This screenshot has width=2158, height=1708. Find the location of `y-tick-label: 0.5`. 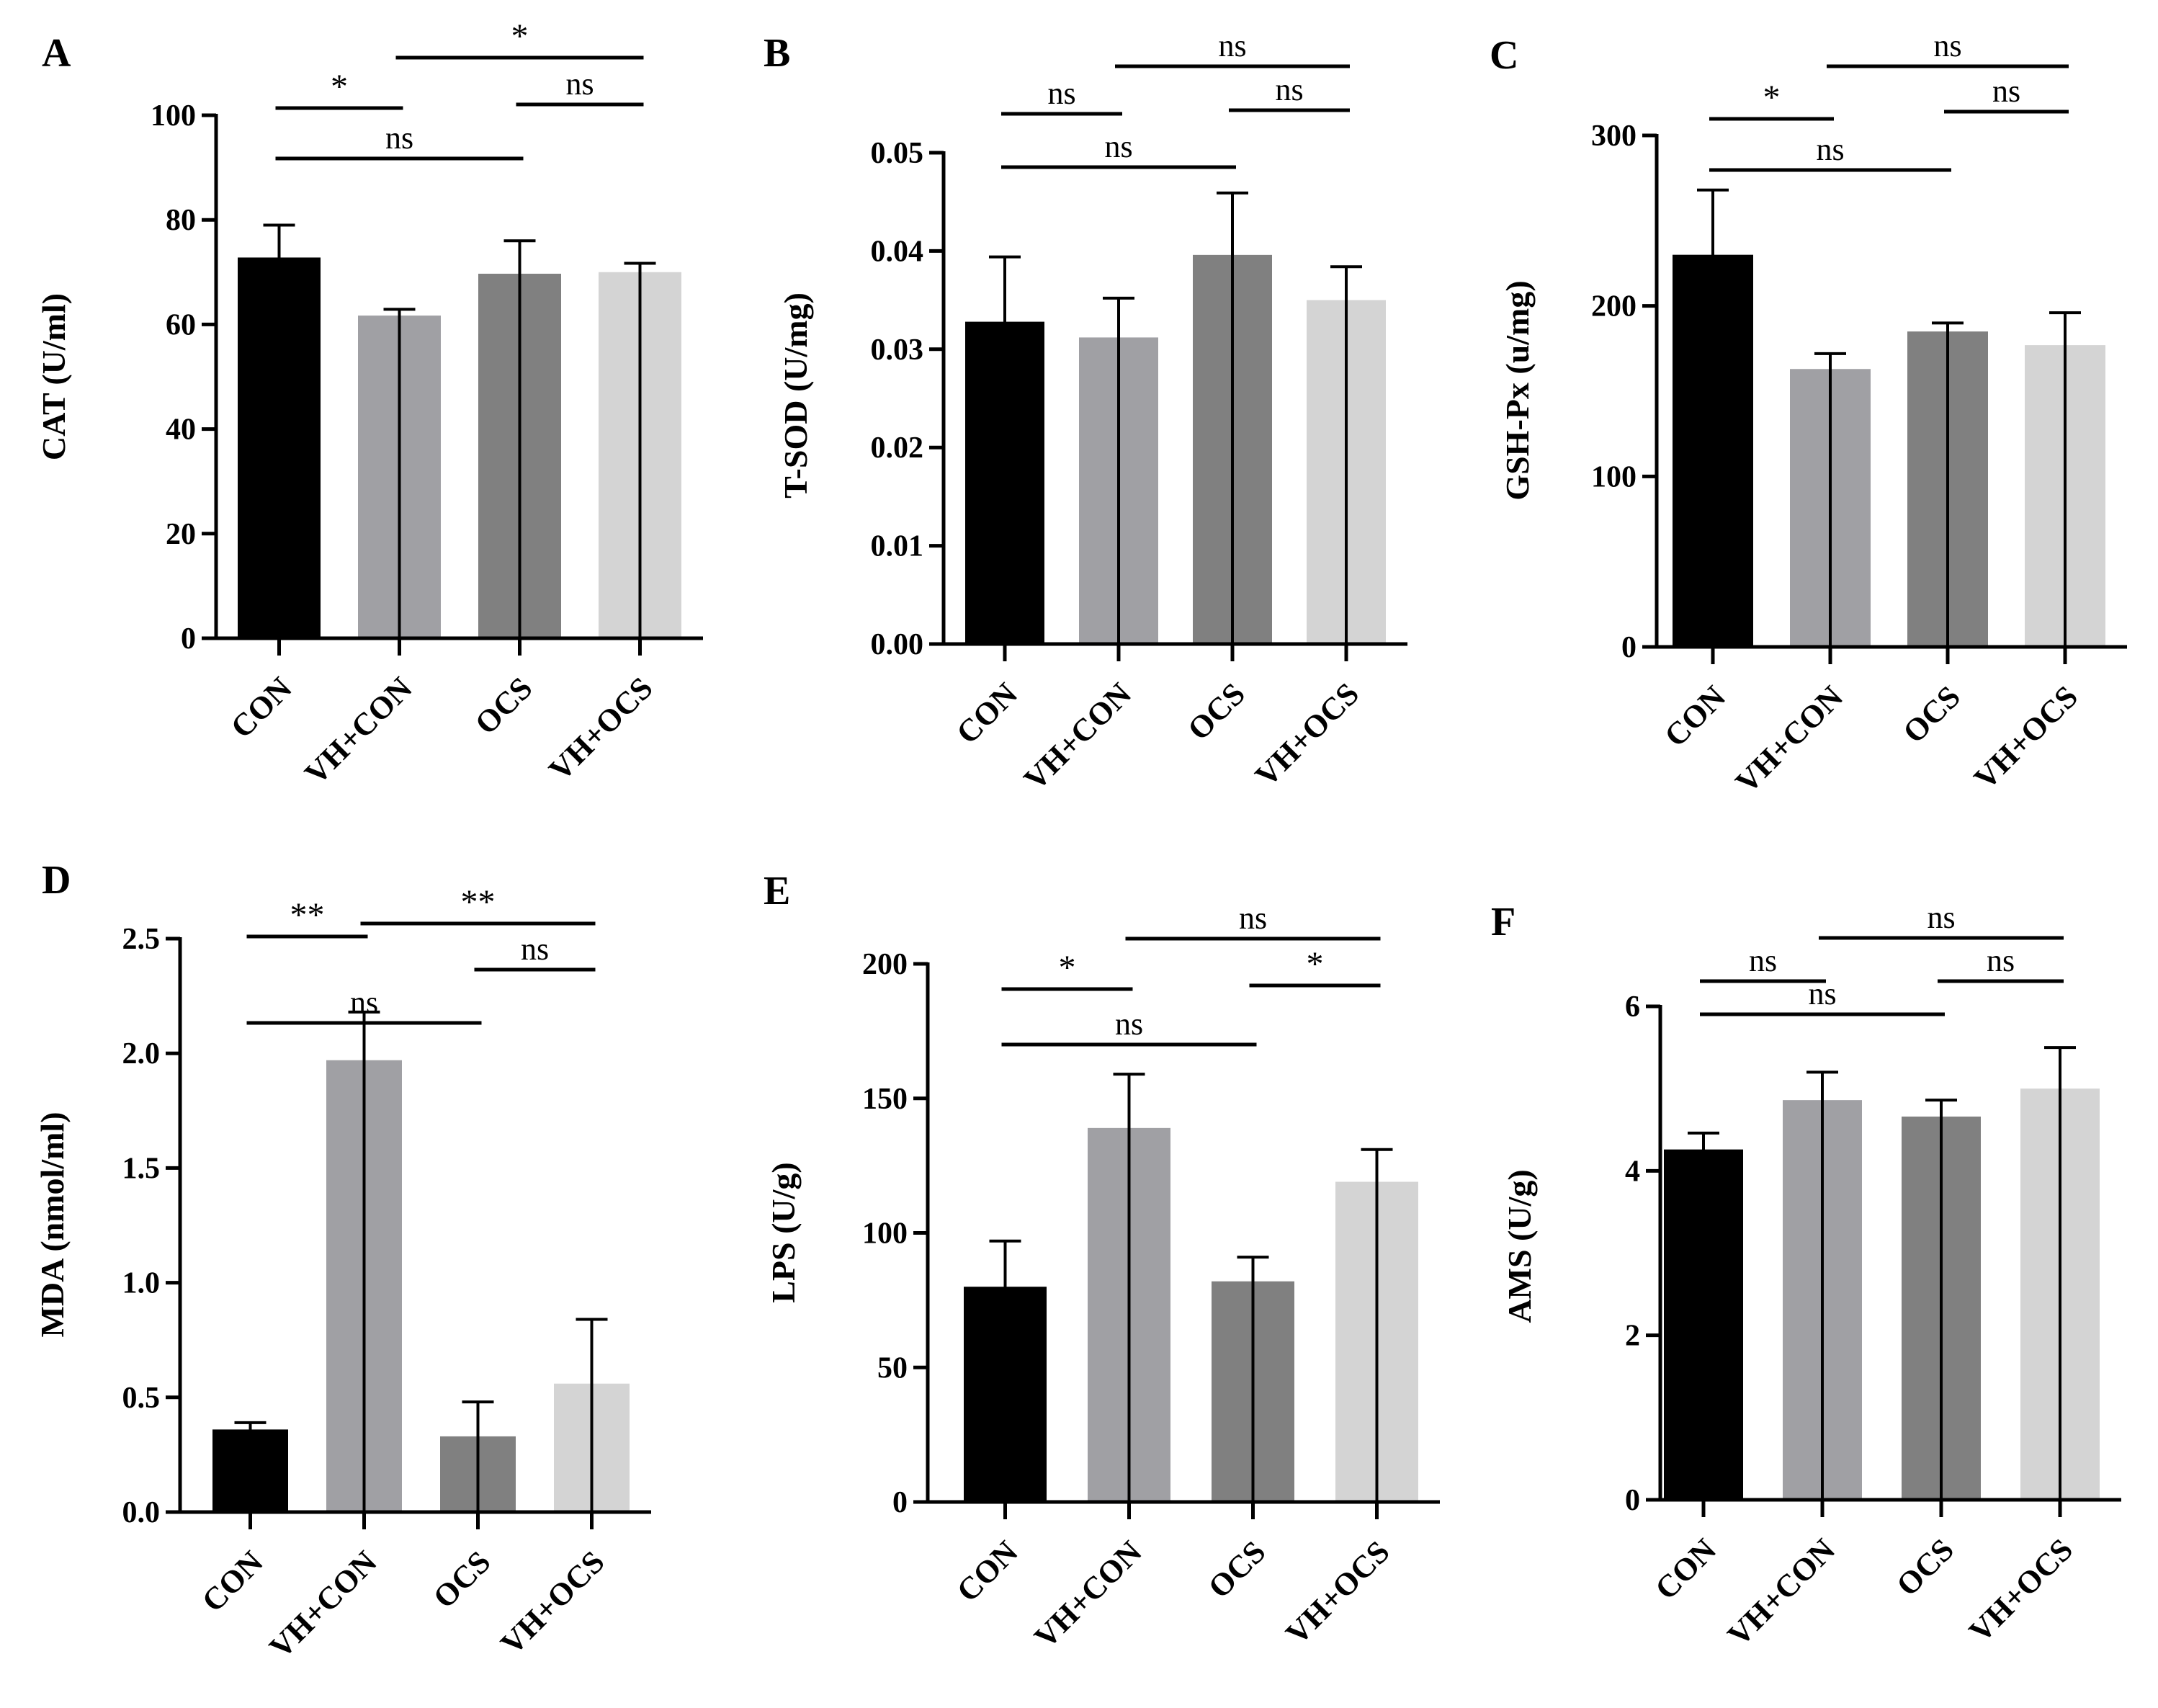

y-tick-label: 0.5 is located at coordinates (141, 1398).